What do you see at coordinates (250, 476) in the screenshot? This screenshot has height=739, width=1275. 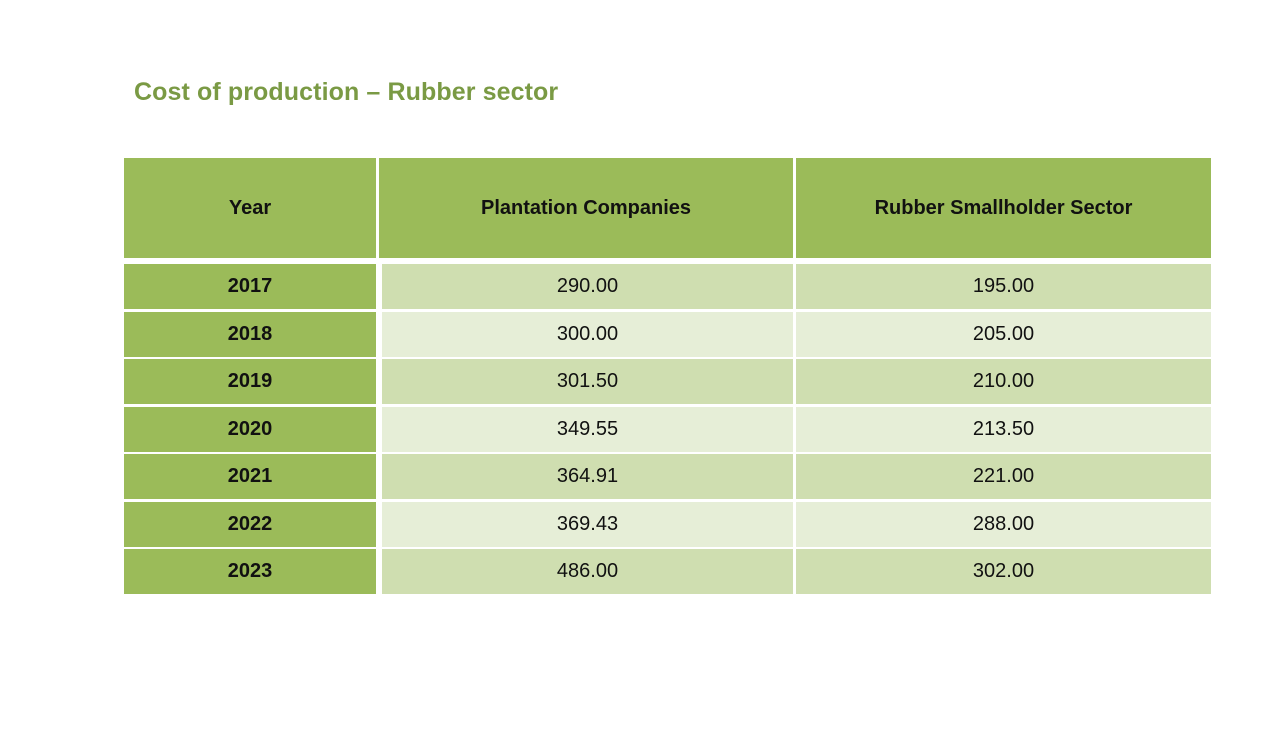 I see `year-cell: 2021` at bounding box center [250, 476].